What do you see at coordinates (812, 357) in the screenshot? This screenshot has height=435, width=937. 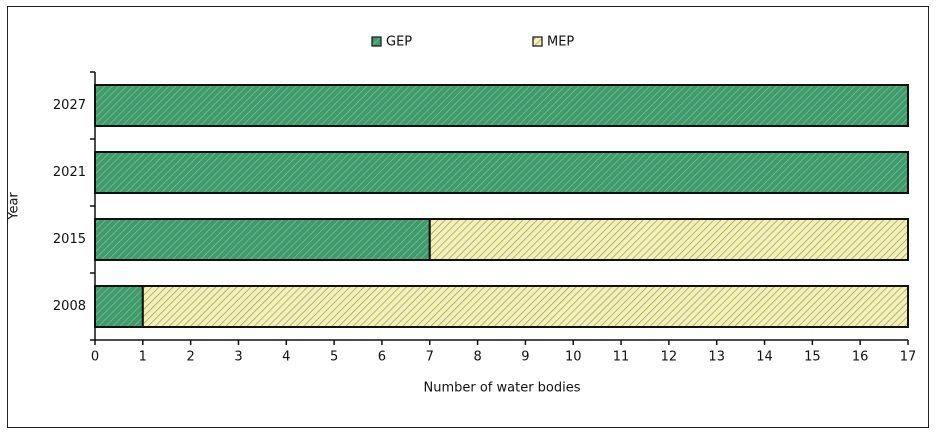 I see `x-tick-label: 15` at bounding box center [812, 357].